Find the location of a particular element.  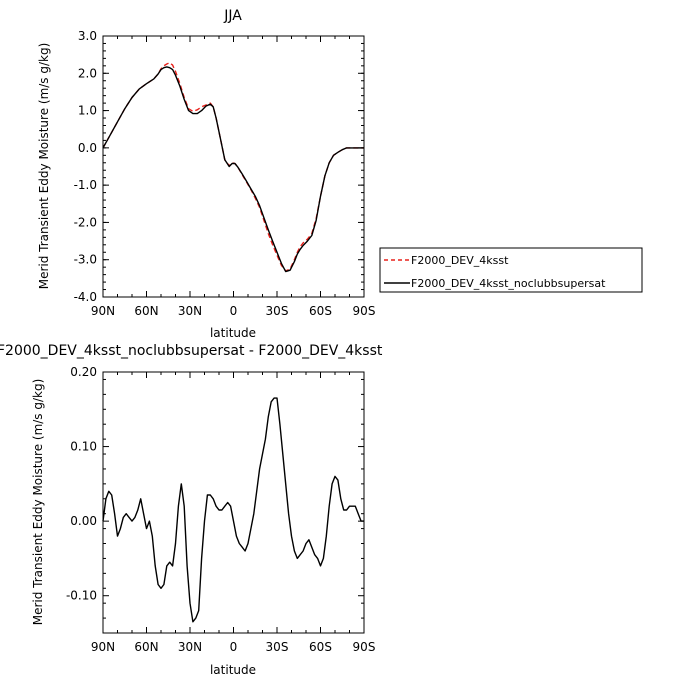

upper-y-axis-label: Merid Transient Eddy Moisture (m/s g/kg) is located at coordinates (44, 166).